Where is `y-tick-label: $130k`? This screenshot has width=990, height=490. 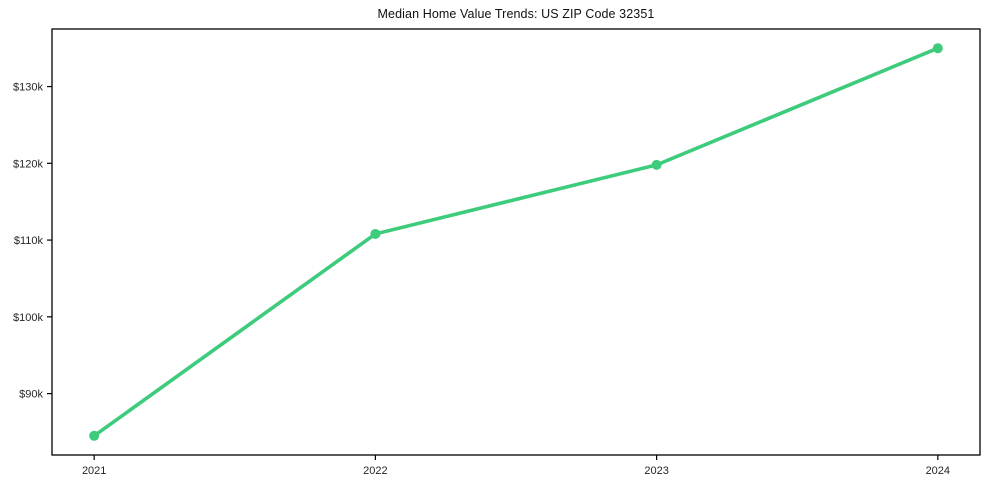 y-tick-label: $130k is located at coordinates (28, 88).